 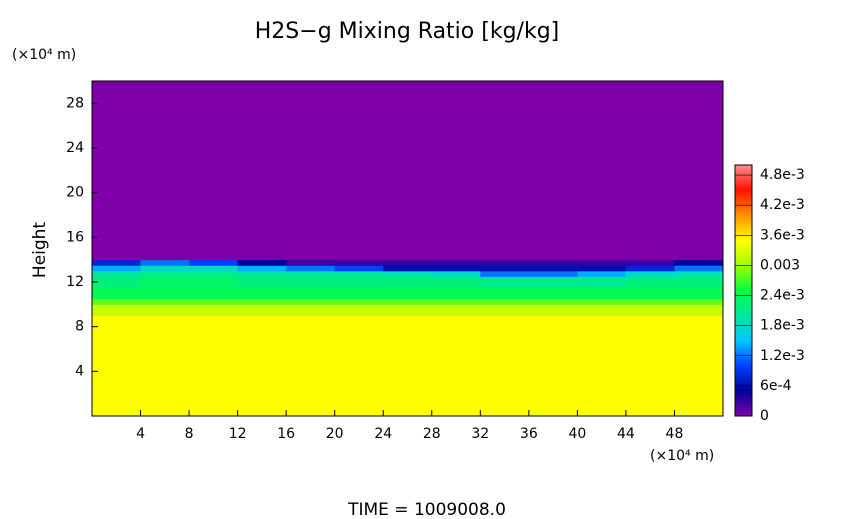 What do you see at coordinates (782, 296) in the screenshot?
I see `colorbar-tick-label: 2.4e-3` at bounding box center [782, 296].